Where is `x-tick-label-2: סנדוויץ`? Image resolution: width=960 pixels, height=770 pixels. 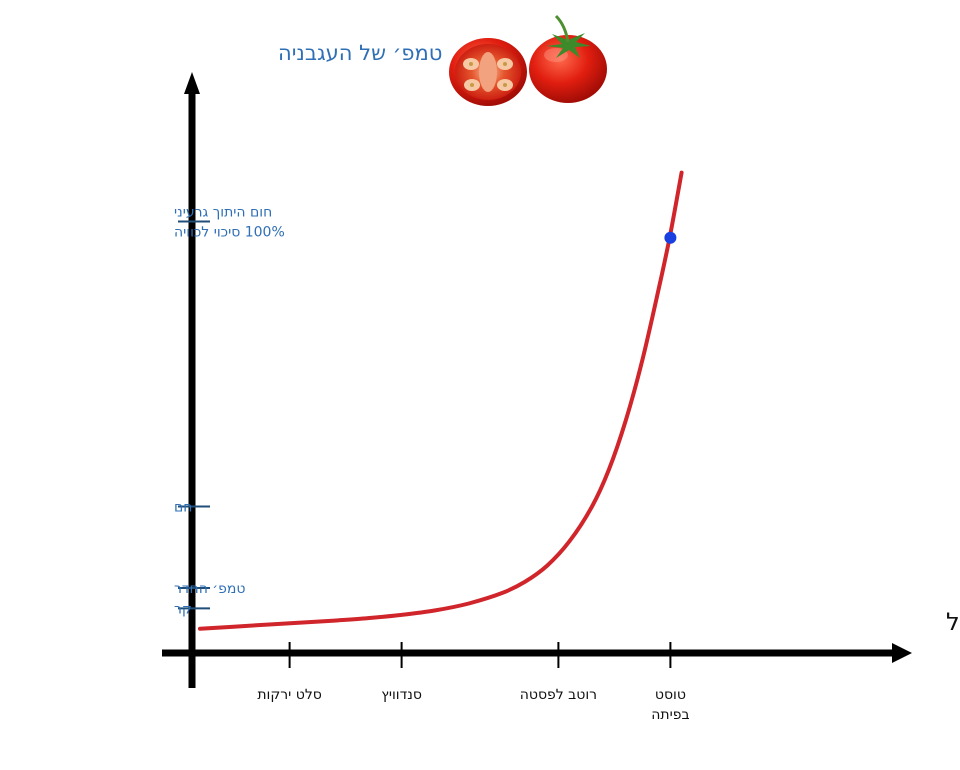 x-tick-label-2: סנדוויץ is located at coordinates (401, 695).